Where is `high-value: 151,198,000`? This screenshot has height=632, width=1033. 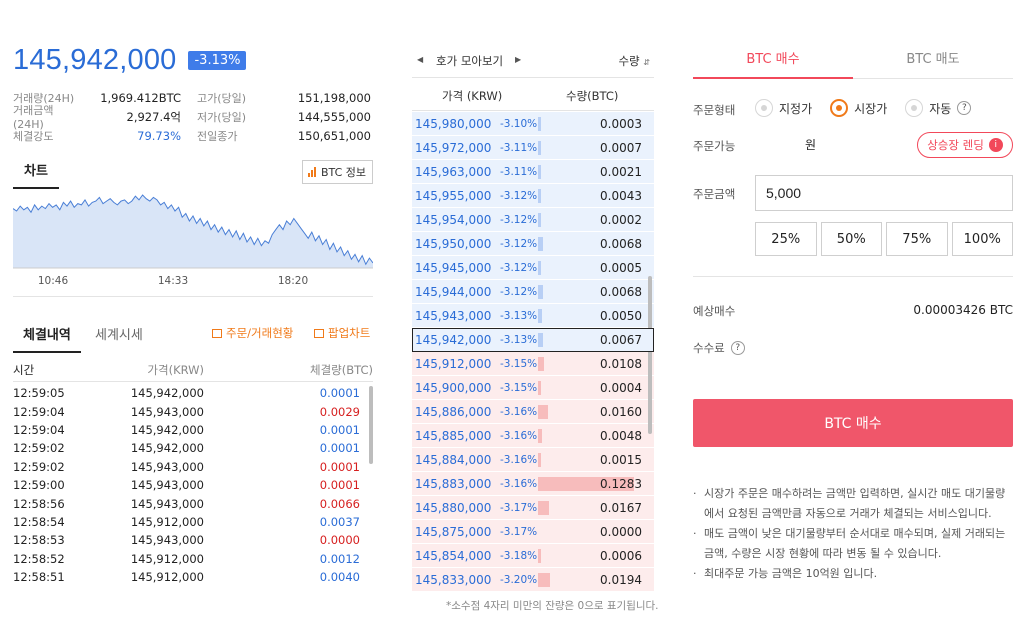
high-value: 151,198,000 is located at coordinates (334, 97).